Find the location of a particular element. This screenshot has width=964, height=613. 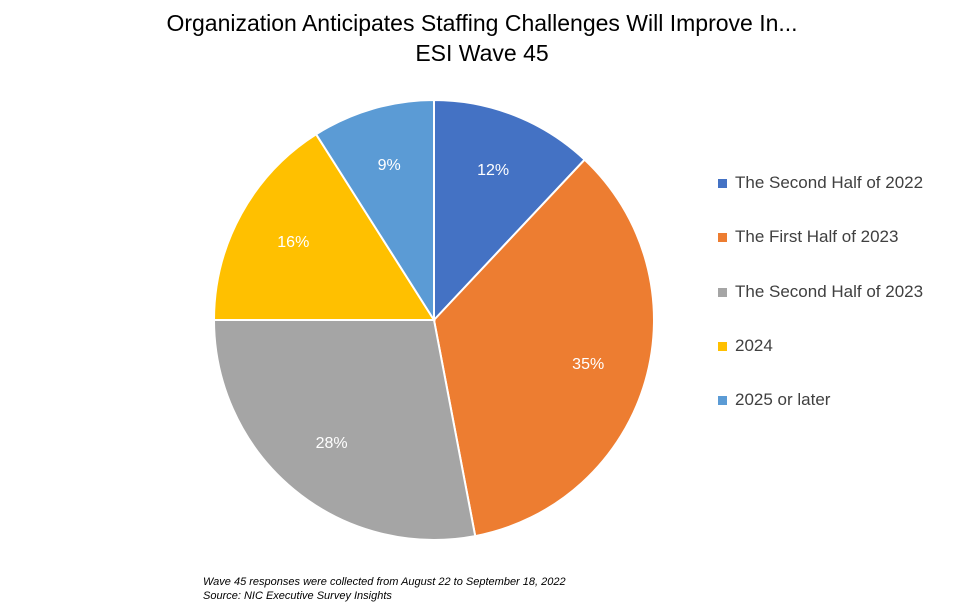

pie-slice-label-0: 12% is located at coordinates (493, 170).